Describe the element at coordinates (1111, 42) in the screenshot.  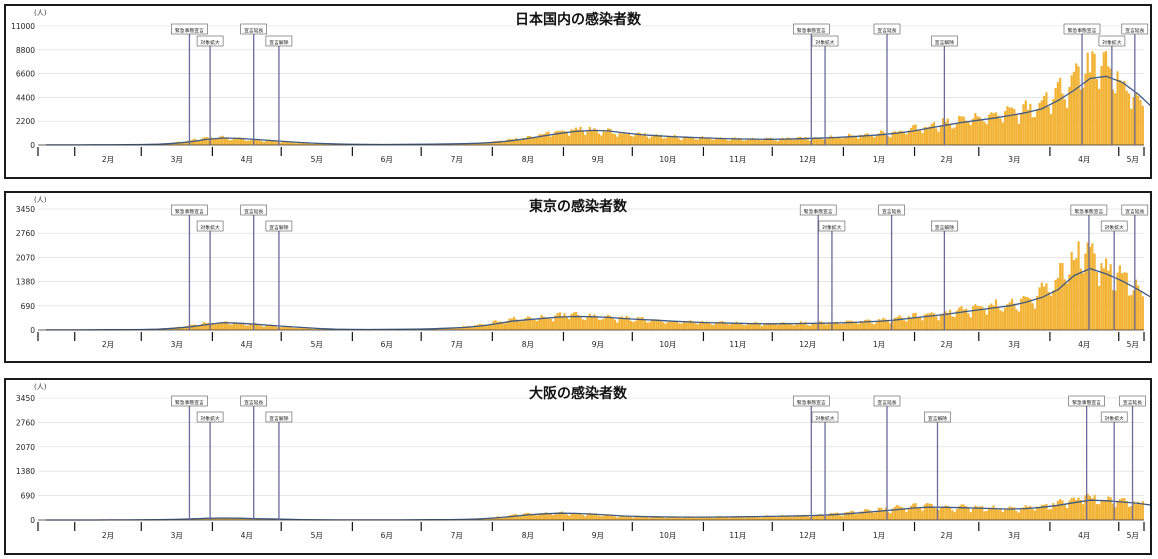
I see `event-label: 対象拡大` at that location.